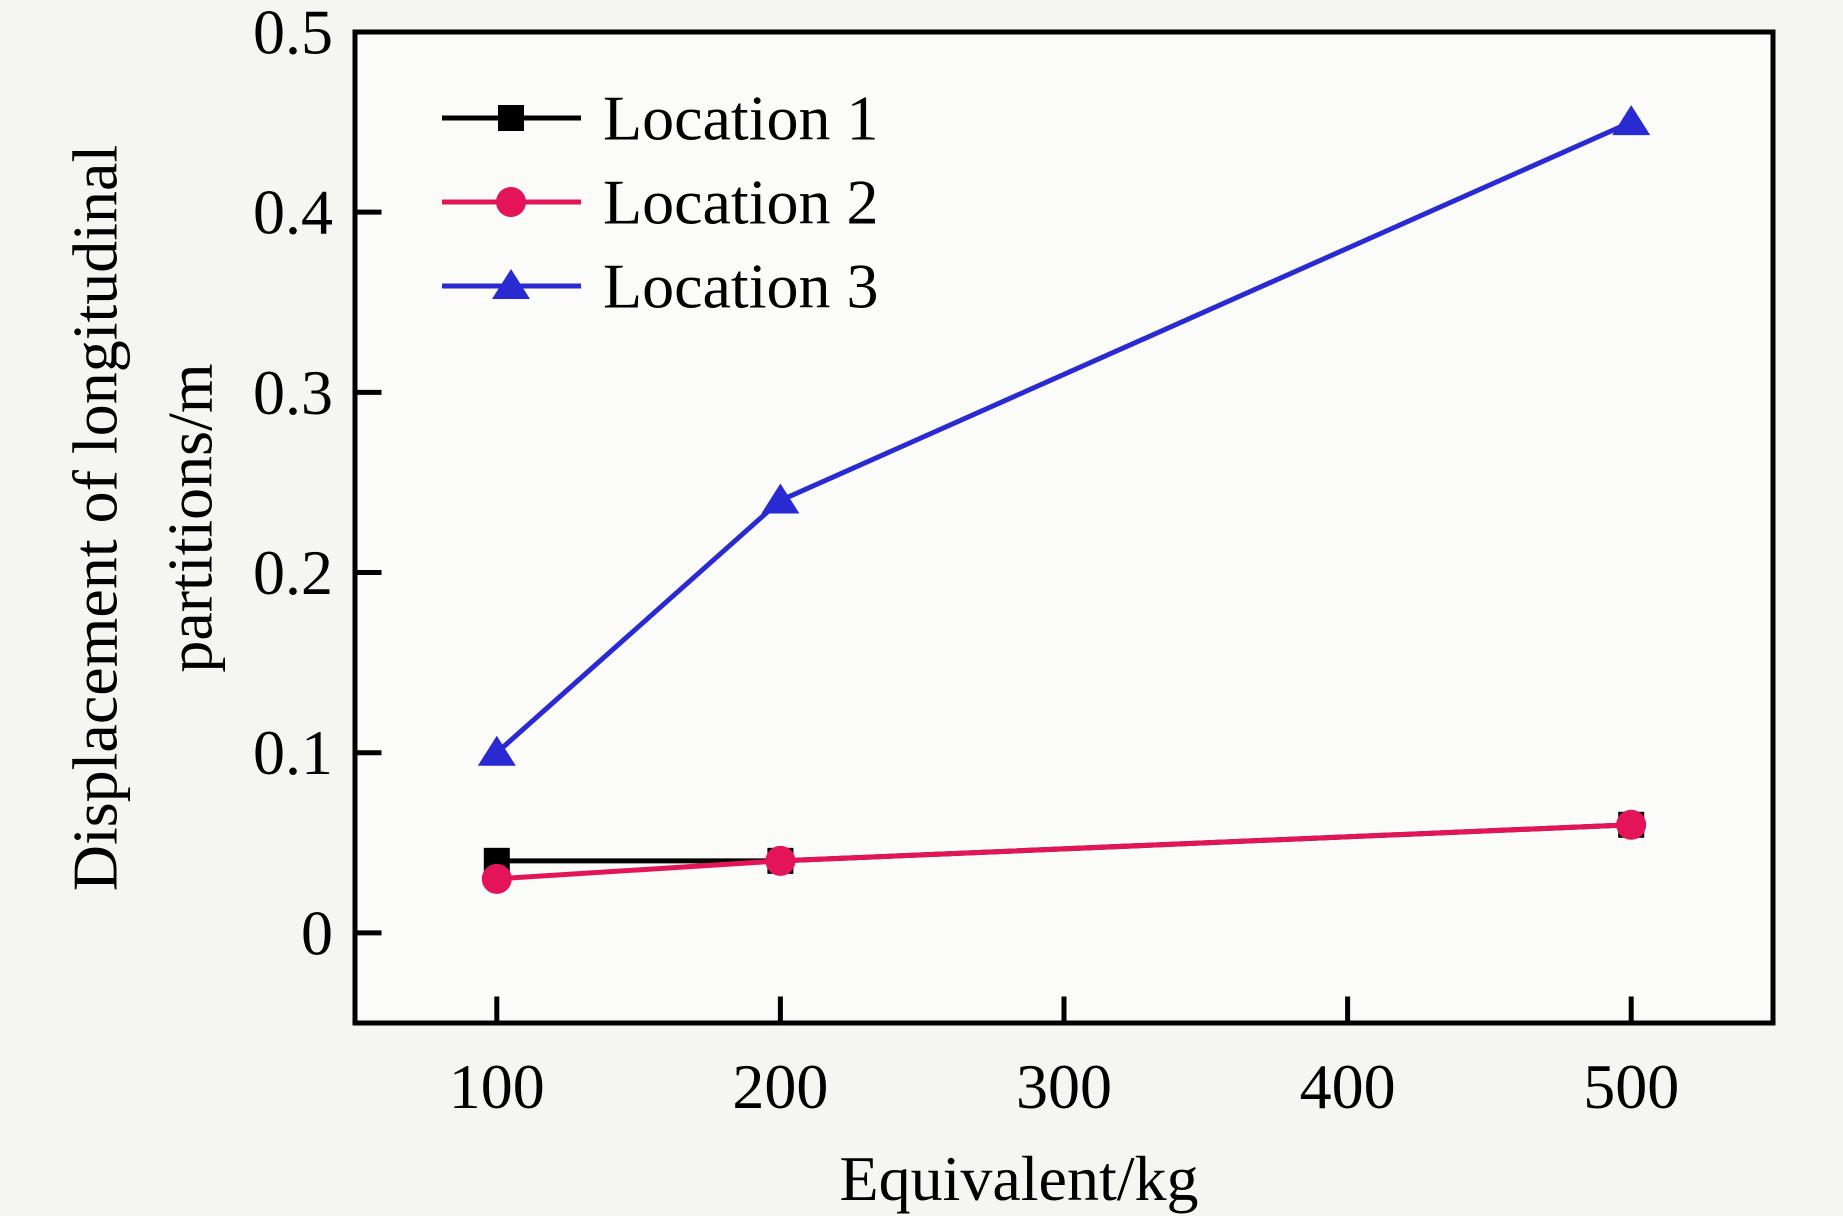 The image size is (1843, 1216). Describe the element at coordinates (293, 392) in the screenshot. I see `y-tick-label: 0.3` at that location.